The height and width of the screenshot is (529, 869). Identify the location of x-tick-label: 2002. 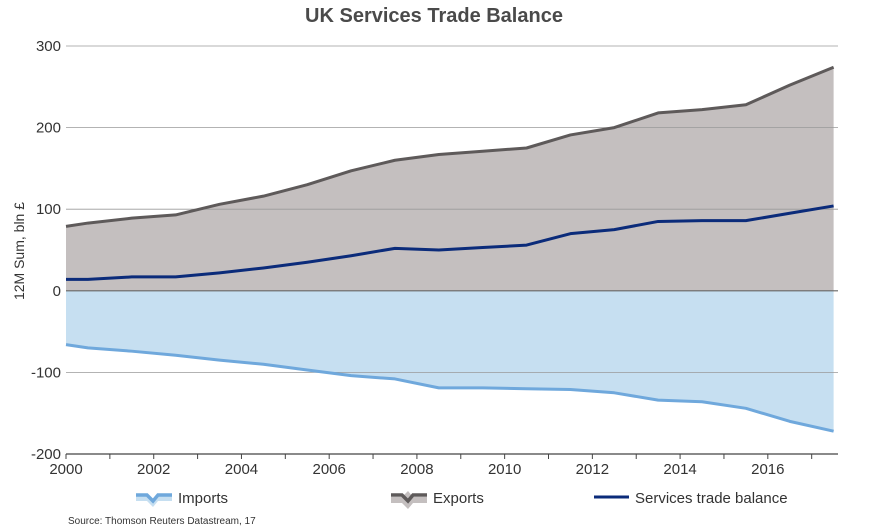
(153, 469).